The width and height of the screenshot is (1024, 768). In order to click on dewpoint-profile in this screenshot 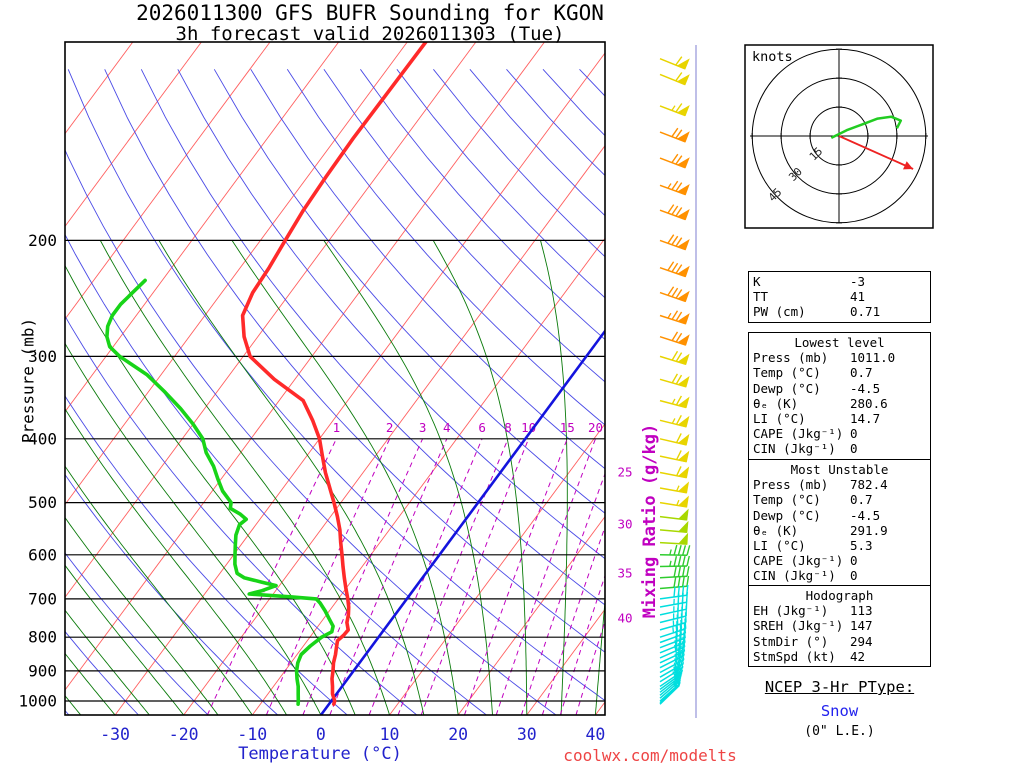, I will do `click(220, 492)`.